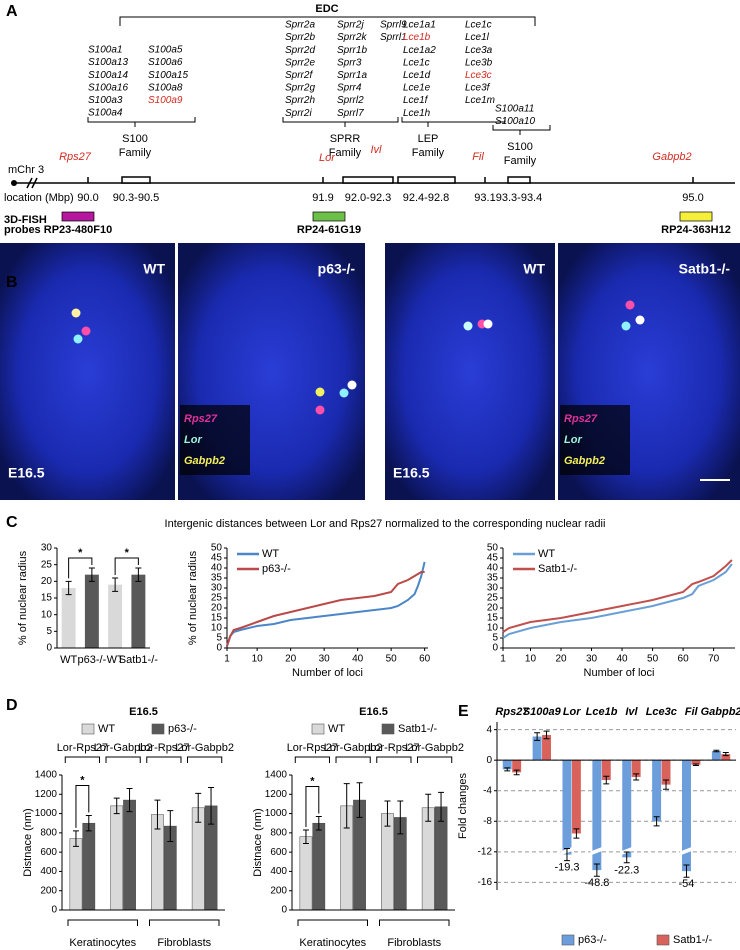 This screenshot has height=950, width=740. I want to click on gene-name: S100a14, so click(108, 75).